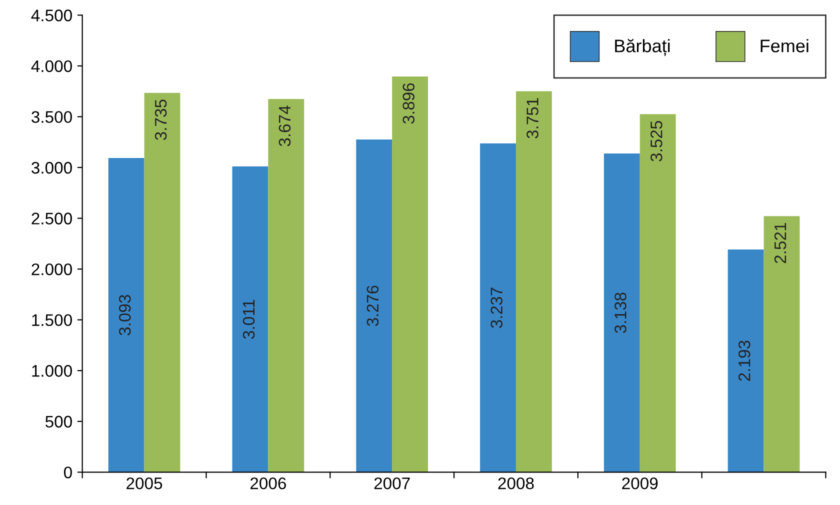 The height and width of the screenshot is (505, 840). I want to click on y-tick-label: 0, so click(68, 472).